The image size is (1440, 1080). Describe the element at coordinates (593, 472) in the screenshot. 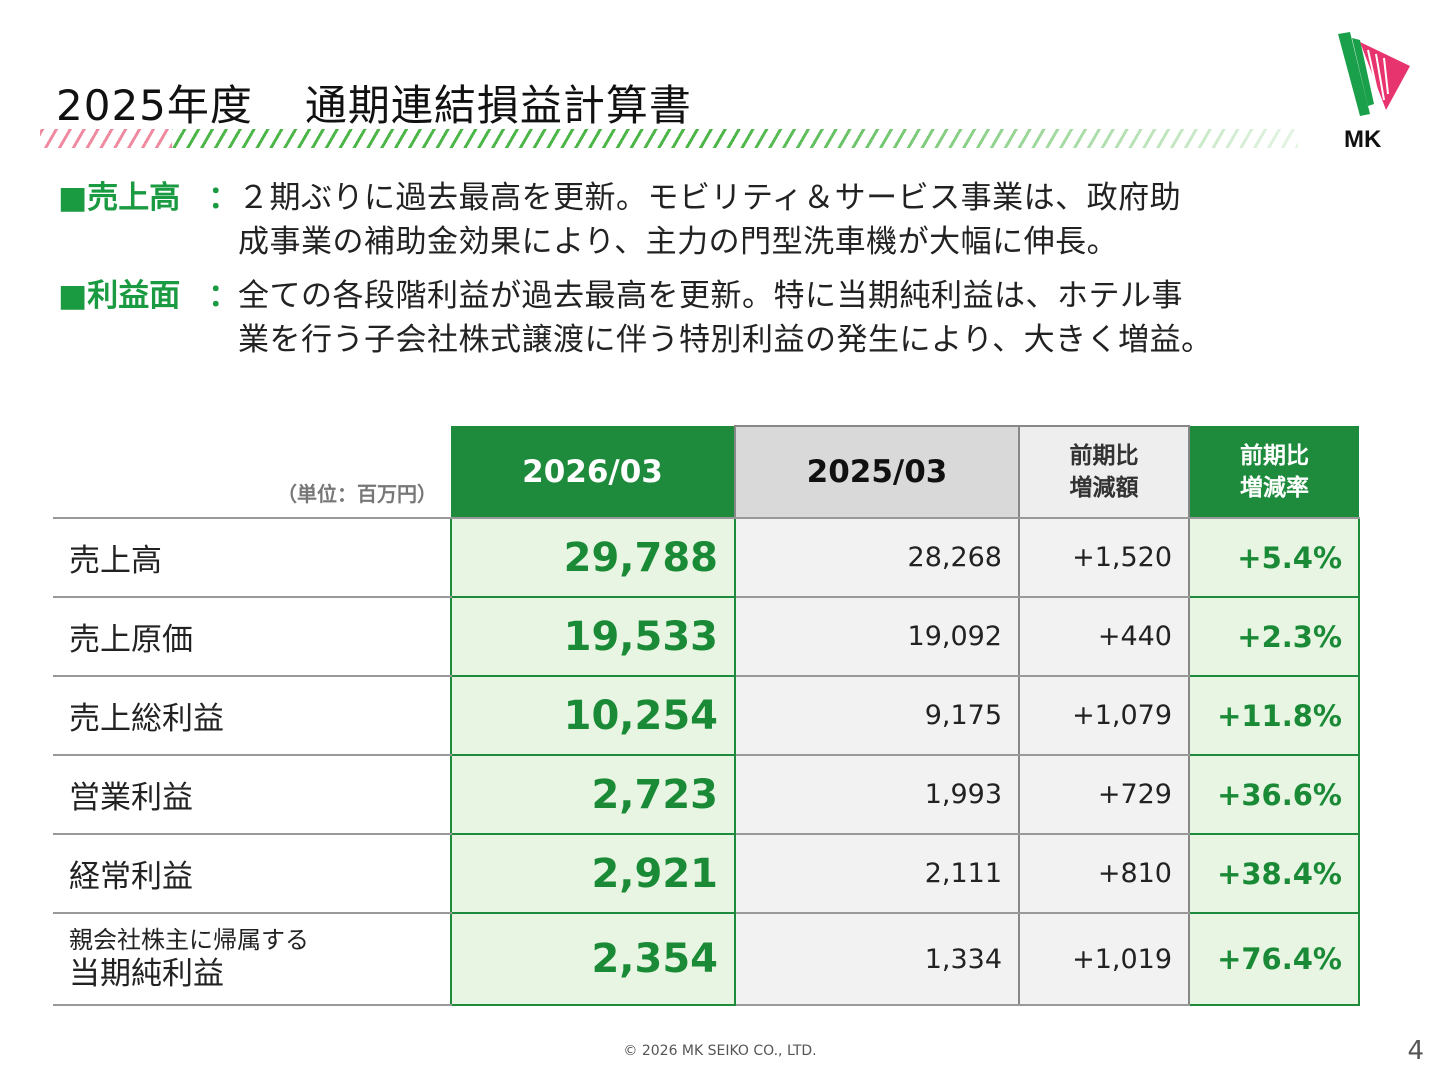

I see `header-current-period: 2026/03` at that location.